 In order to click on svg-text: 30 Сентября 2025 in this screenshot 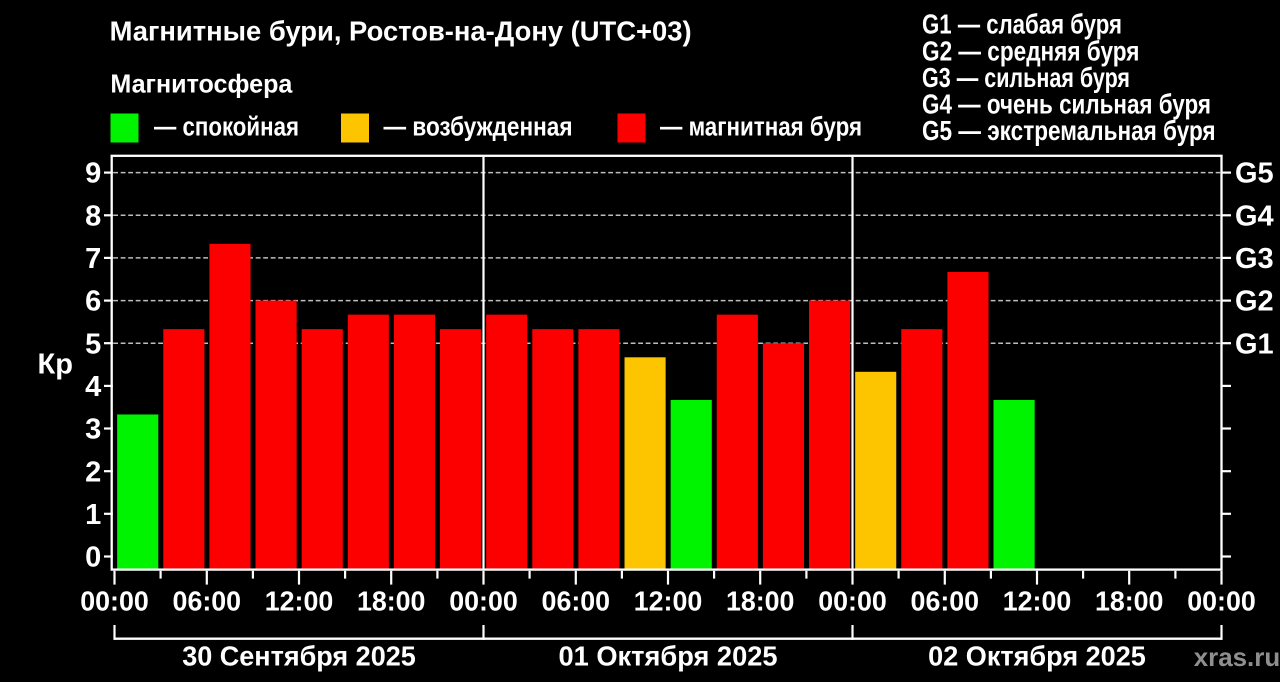, I will do `click(299, 656)`.